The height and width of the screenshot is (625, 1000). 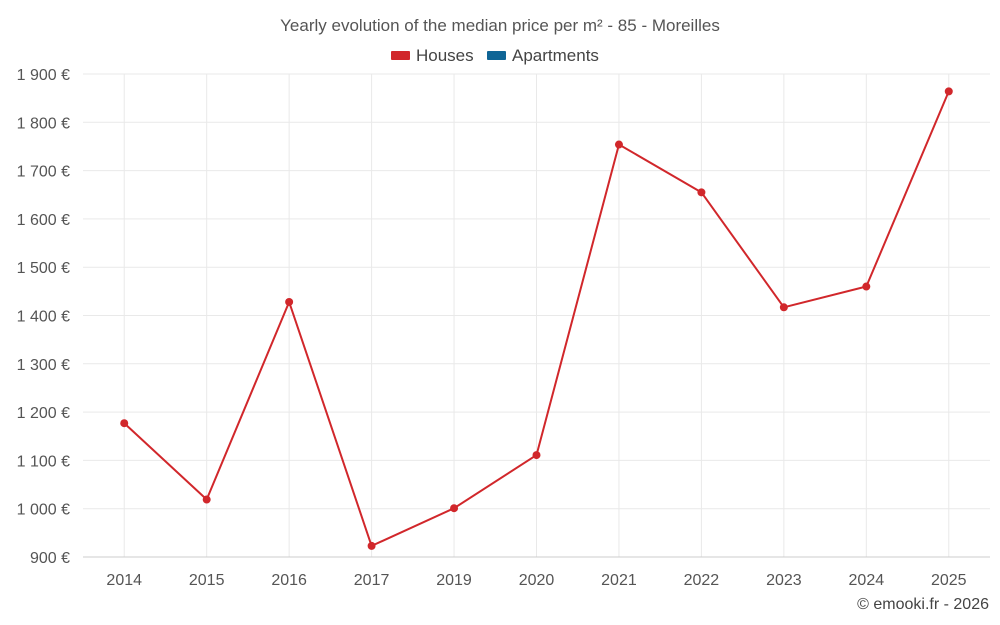 What do you see at coordinates (372, 580) in the screenshot?
I see `x-tick-label: 2017` at bounding box center [372, 580].